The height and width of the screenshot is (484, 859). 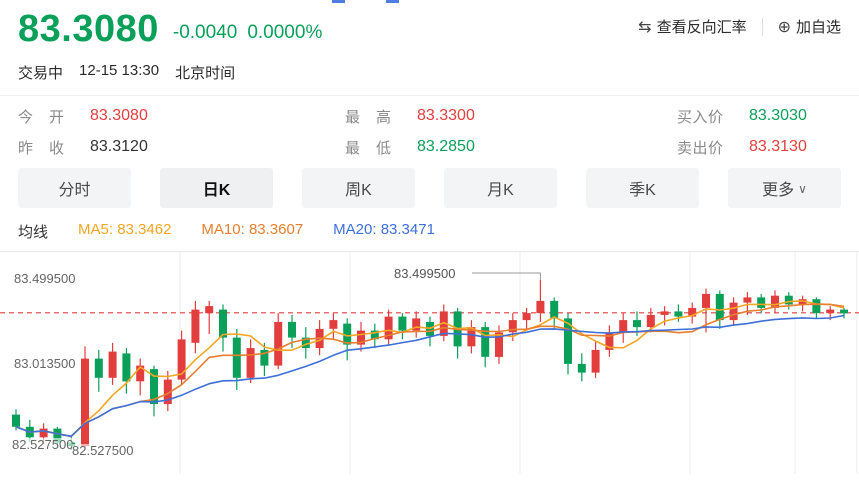 What do you see at coordinates (41, 73) in the screenshot?
I see `trading-status: 交易中` at bounding box center [41, 73].